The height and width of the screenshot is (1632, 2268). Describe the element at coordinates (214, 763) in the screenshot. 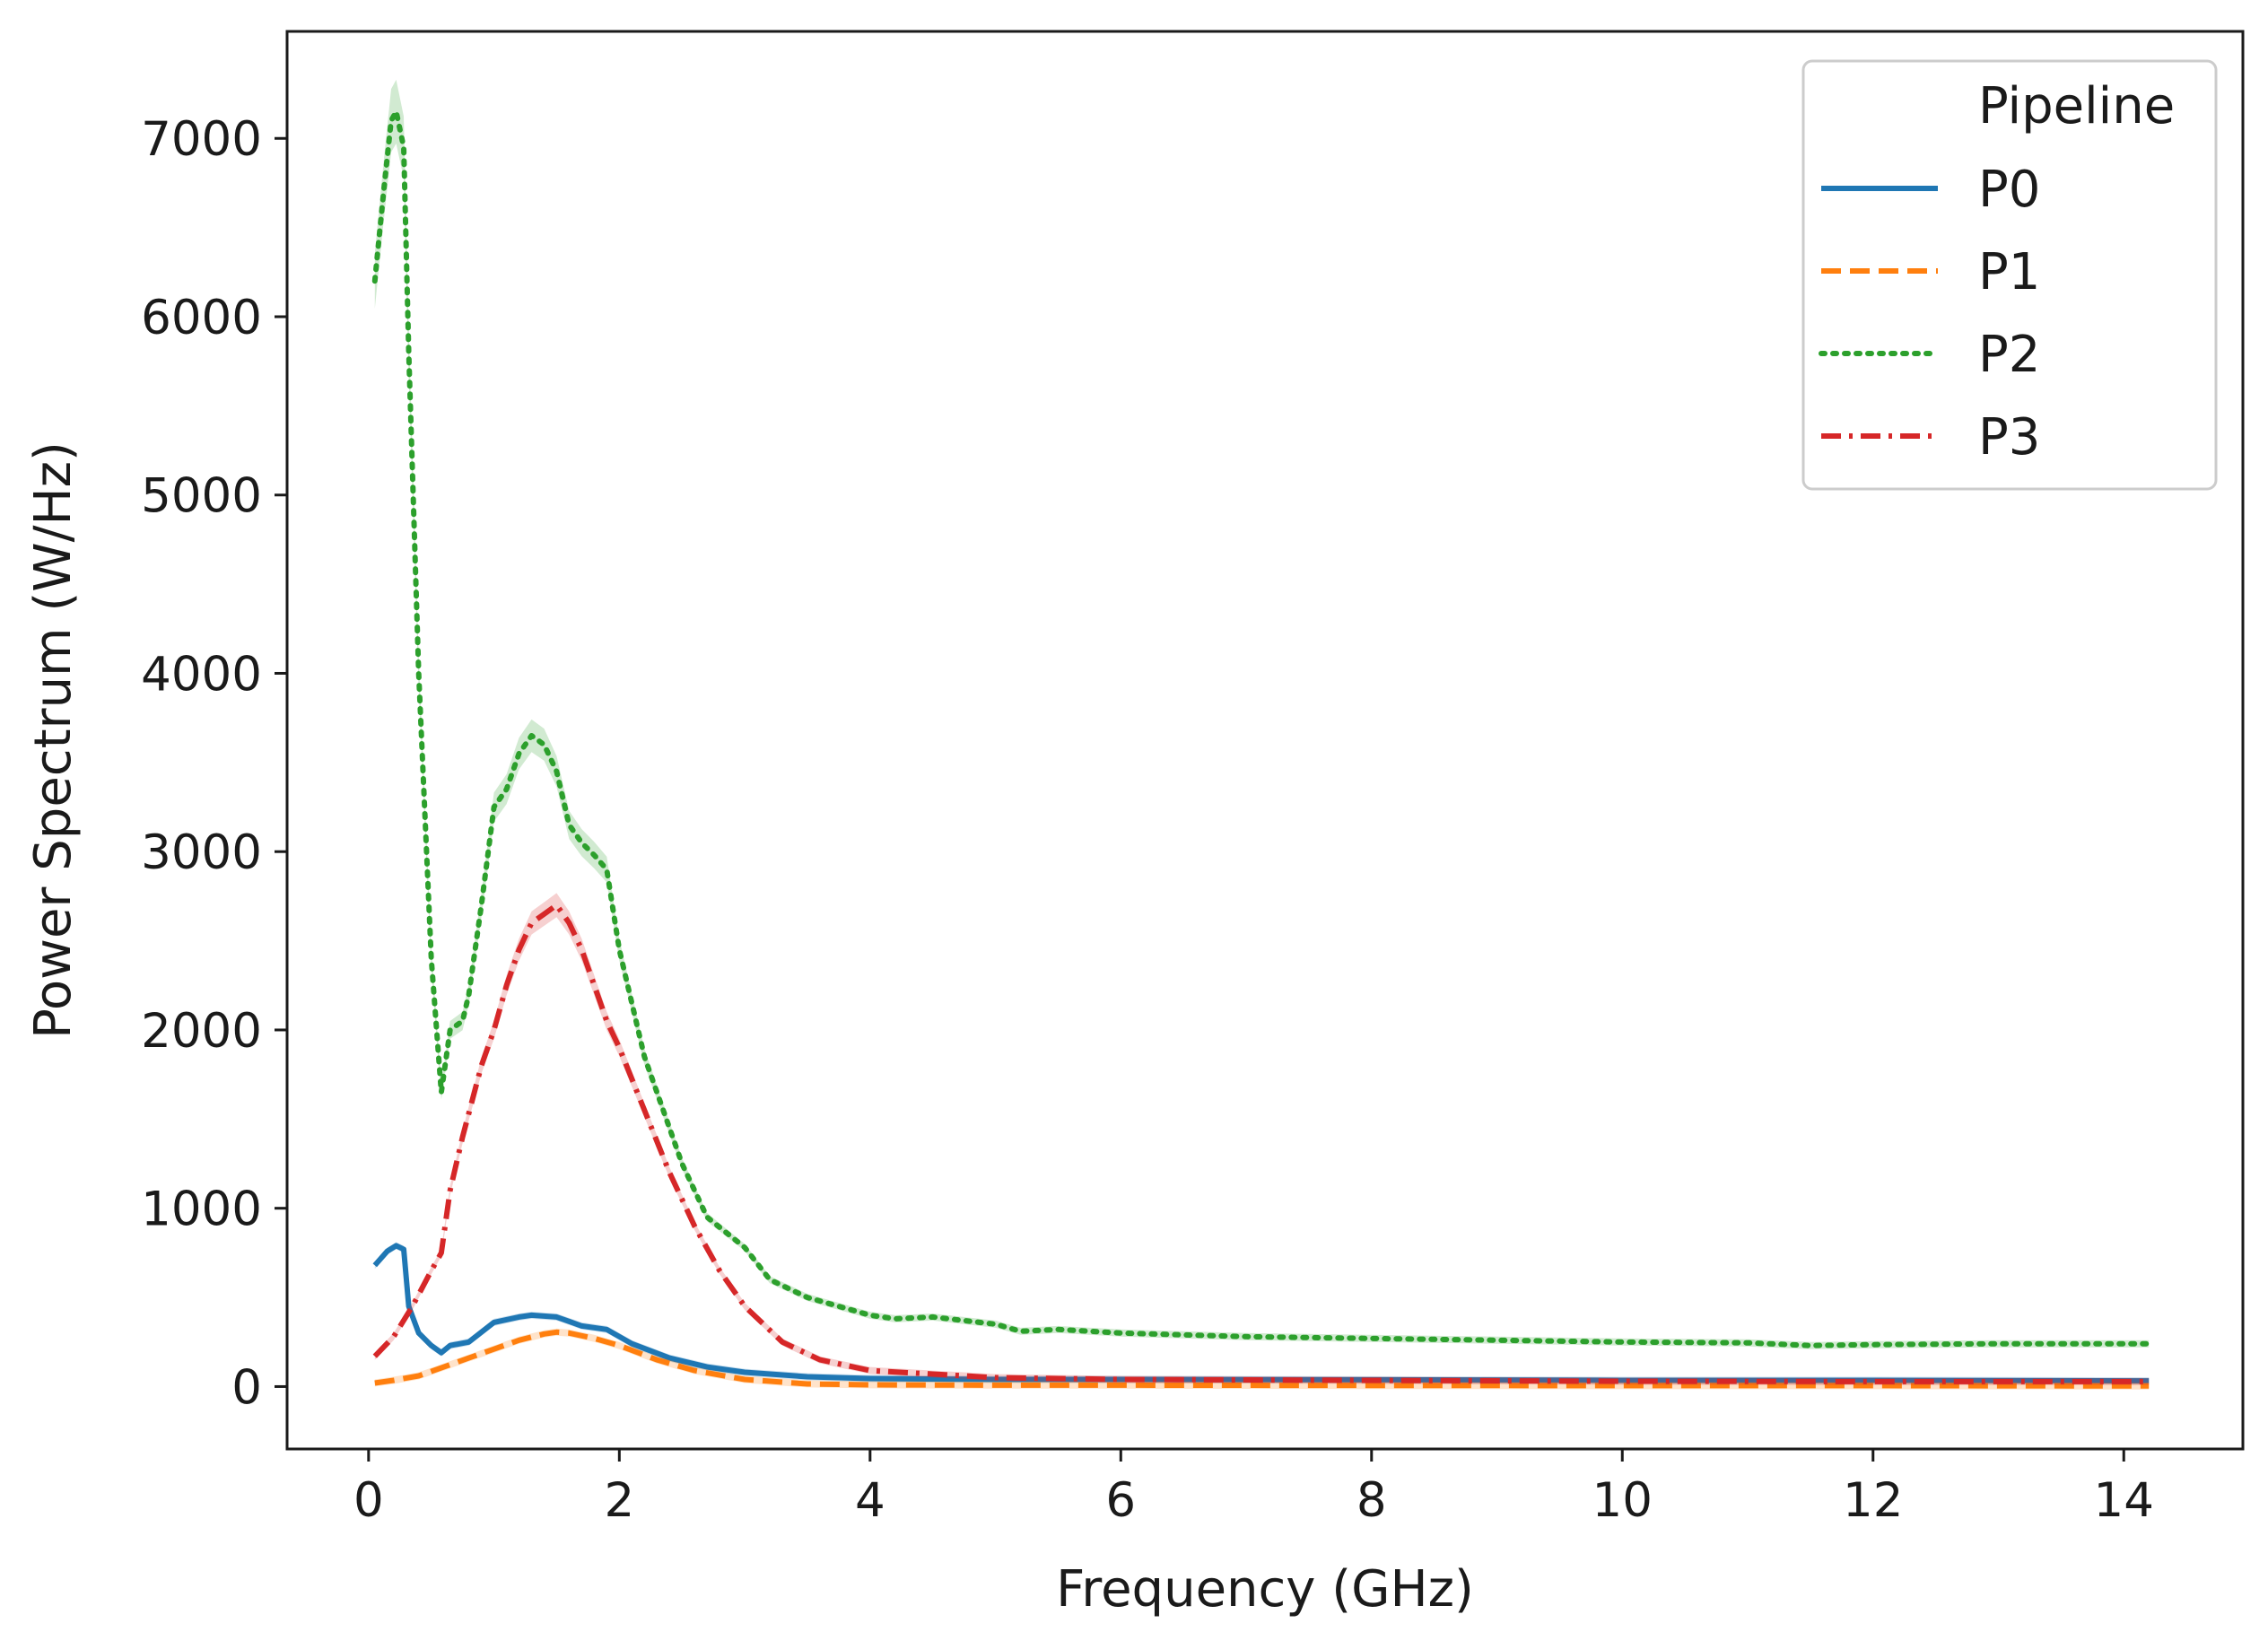

I see `y-axis: 0 1000 2000 3000 4000 5000 6000 7000` at that location.